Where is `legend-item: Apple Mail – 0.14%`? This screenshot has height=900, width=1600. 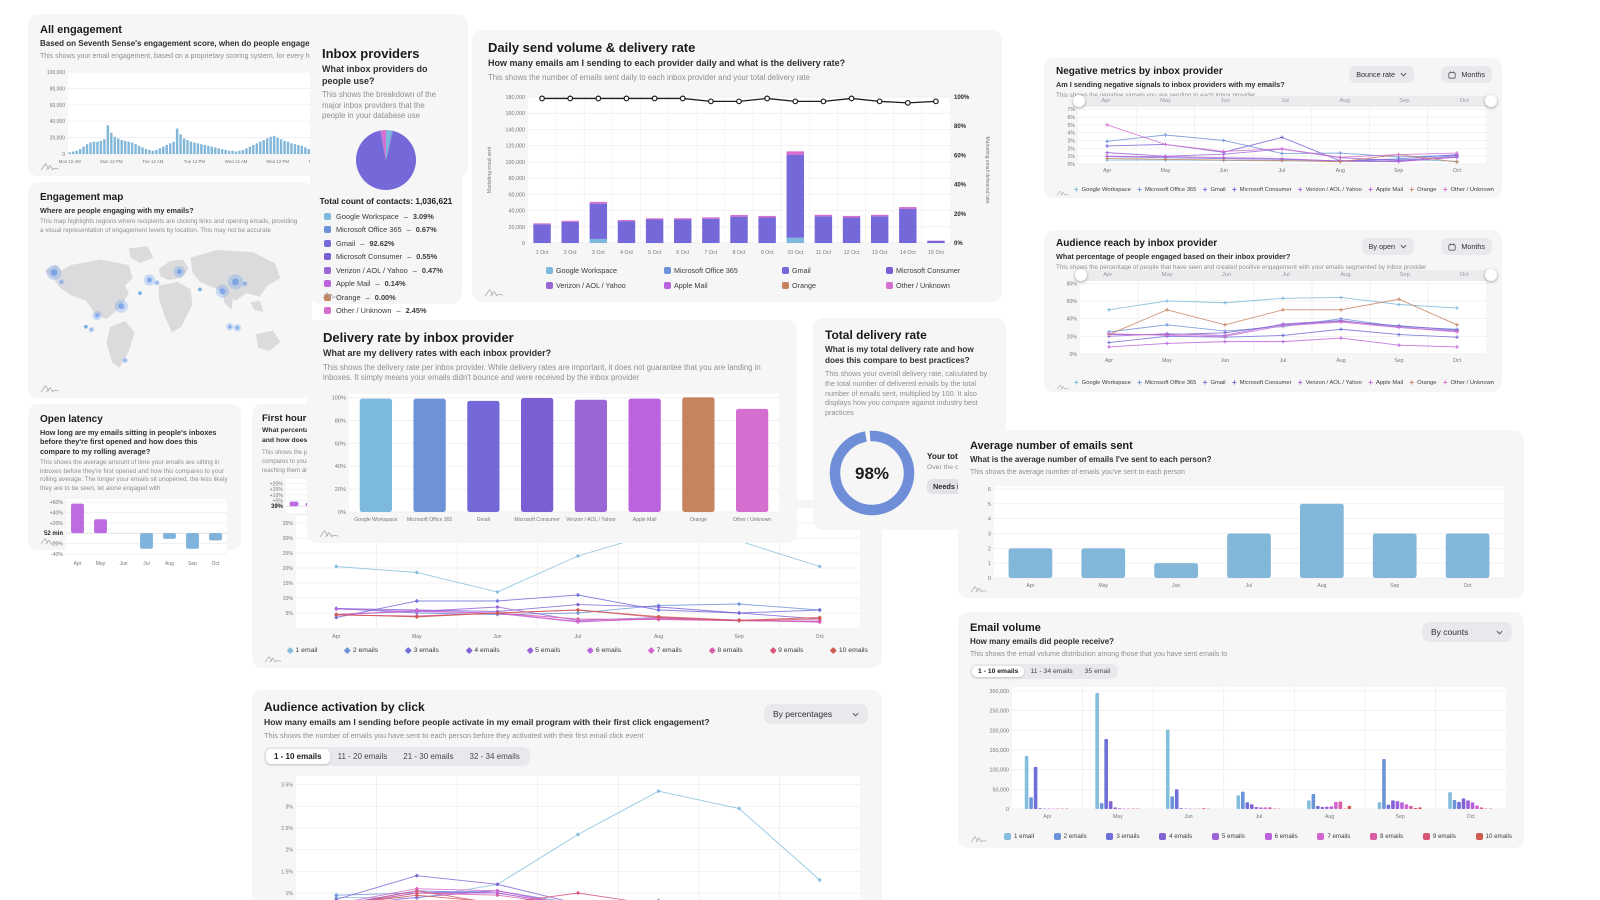
legend-item: Apple Mail – 0.14% is located at coordinates (365, 283).